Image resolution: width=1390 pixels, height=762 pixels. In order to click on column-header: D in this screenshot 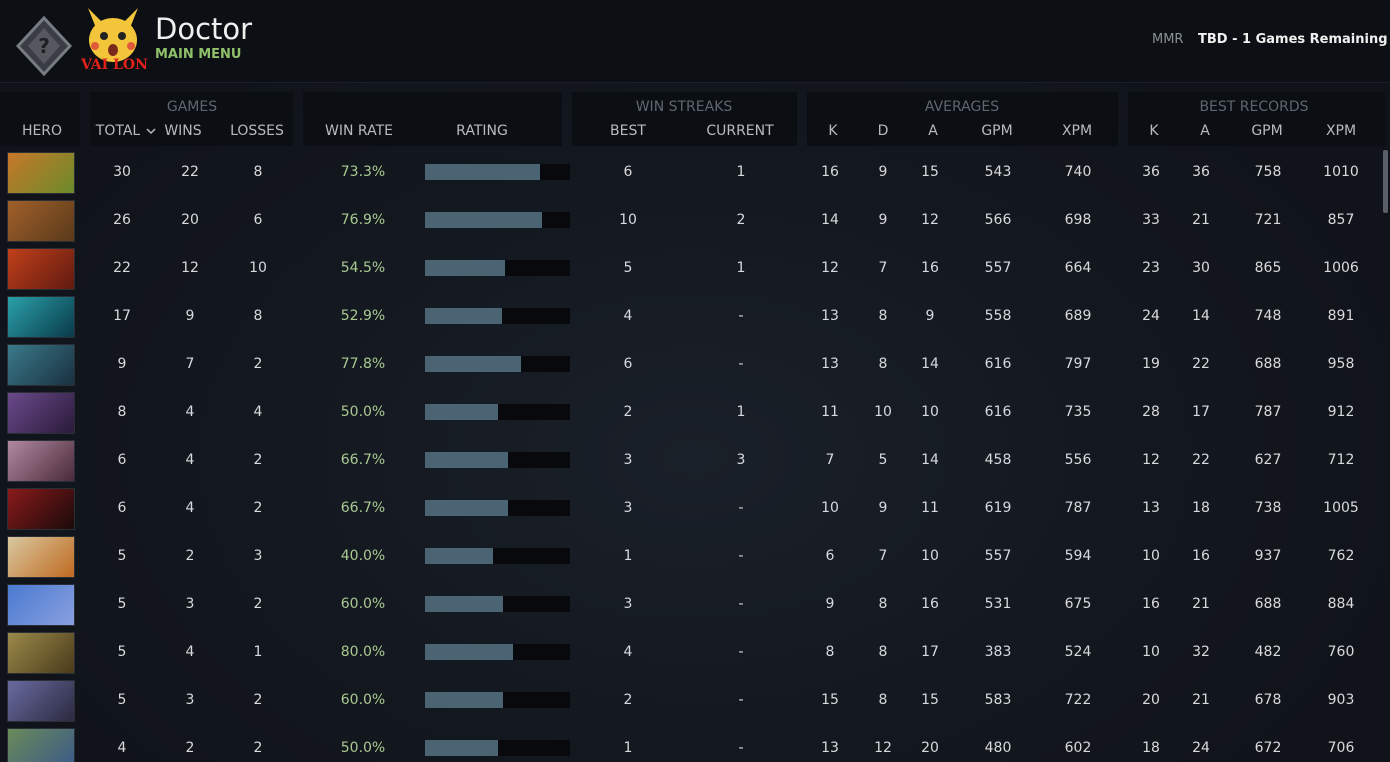, I will do `click(883, 131)`.